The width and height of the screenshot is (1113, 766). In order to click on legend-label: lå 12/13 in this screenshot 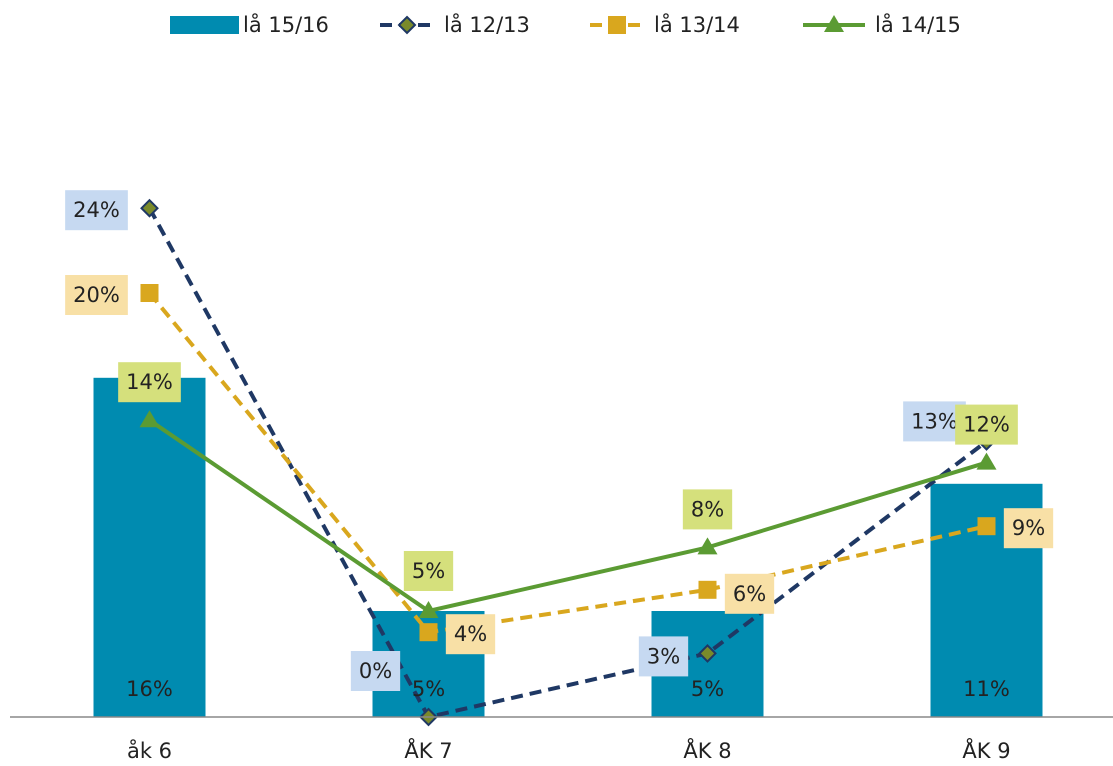, I will do `click(487, 24)`.